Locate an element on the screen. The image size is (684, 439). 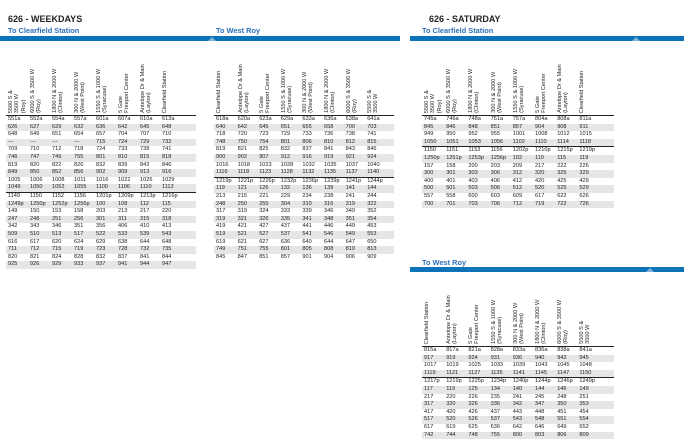
time-cell: 506 is located at coordinates (495, 188).